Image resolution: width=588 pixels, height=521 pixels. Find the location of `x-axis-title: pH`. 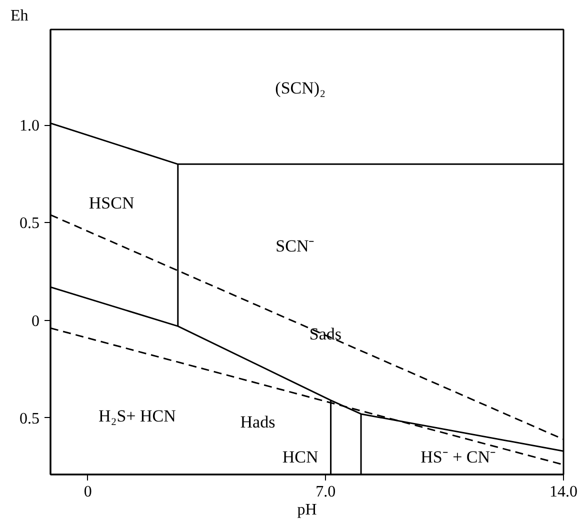

x-axis-title: pH is located at coordinates (307, 510).